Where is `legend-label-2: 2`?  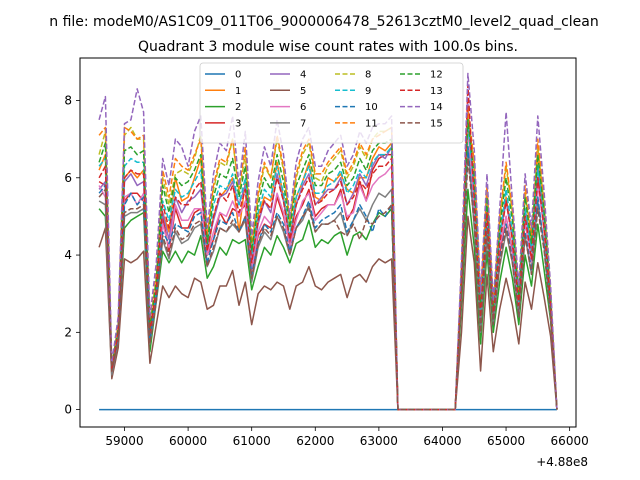
legend-label-2: 2 is located at coordinates (238, 107).